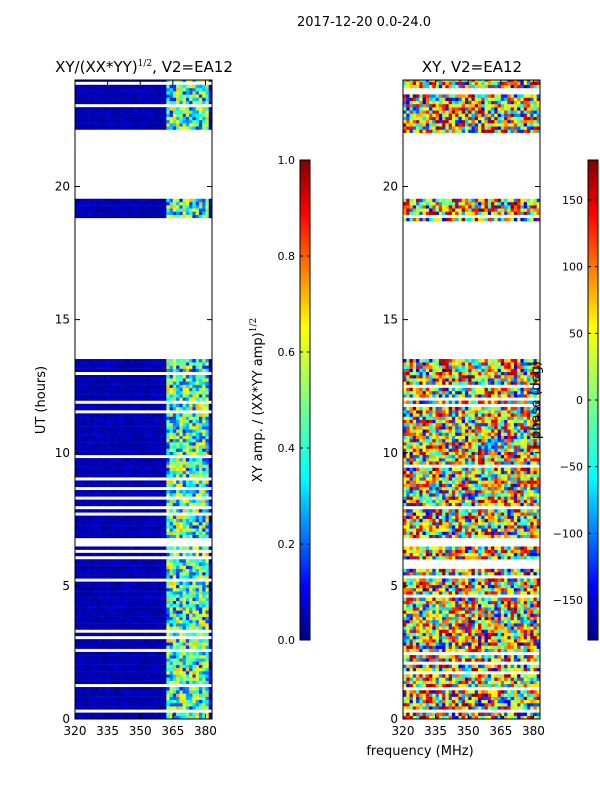 This screenshot has height=800, width=600. Describe the element at coordinates (143, 396) in the screenshot. I see `heatmap-row` at that location.